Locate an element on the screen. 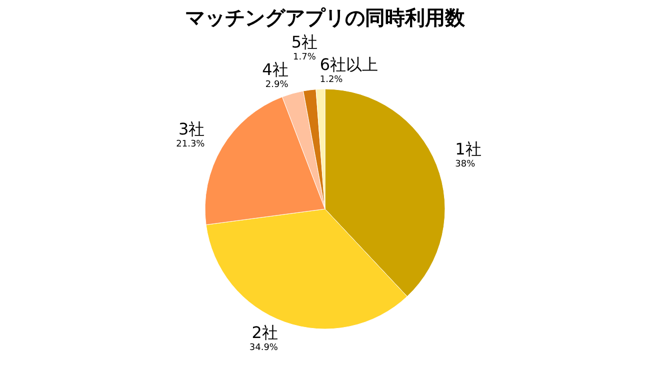 This screenshot has width=650, height=366. data-label: 1.2% is located at coordinates (332, 80).